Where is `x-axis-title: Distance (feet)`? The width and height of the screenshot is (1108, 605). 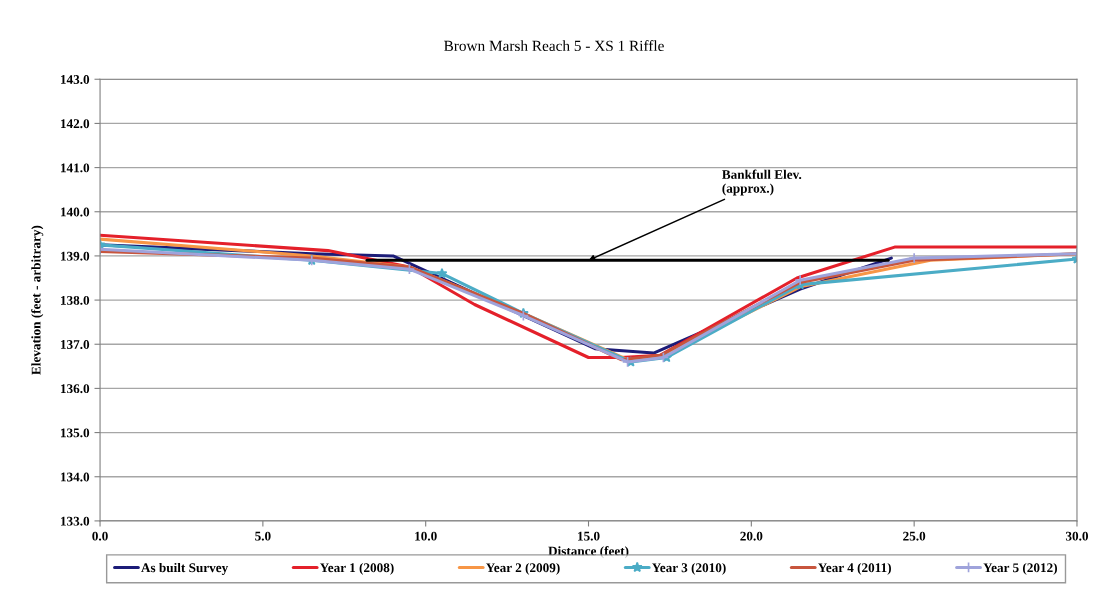 x-axis-title: Distance (feet) is located at coordinates (588, 552).